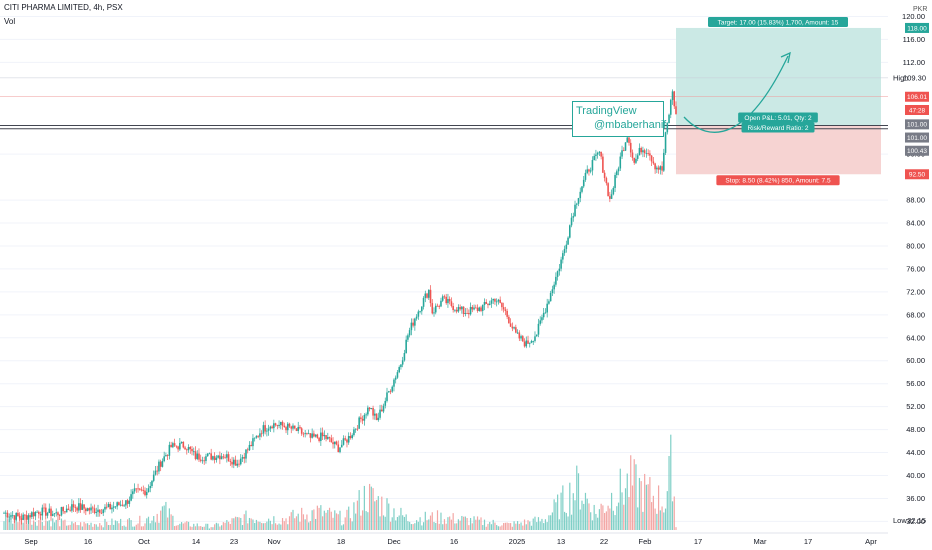 Image resolution: width=932 pixels, height=550 pixels. I want to click on projection-curve-path, so click(736, 94).